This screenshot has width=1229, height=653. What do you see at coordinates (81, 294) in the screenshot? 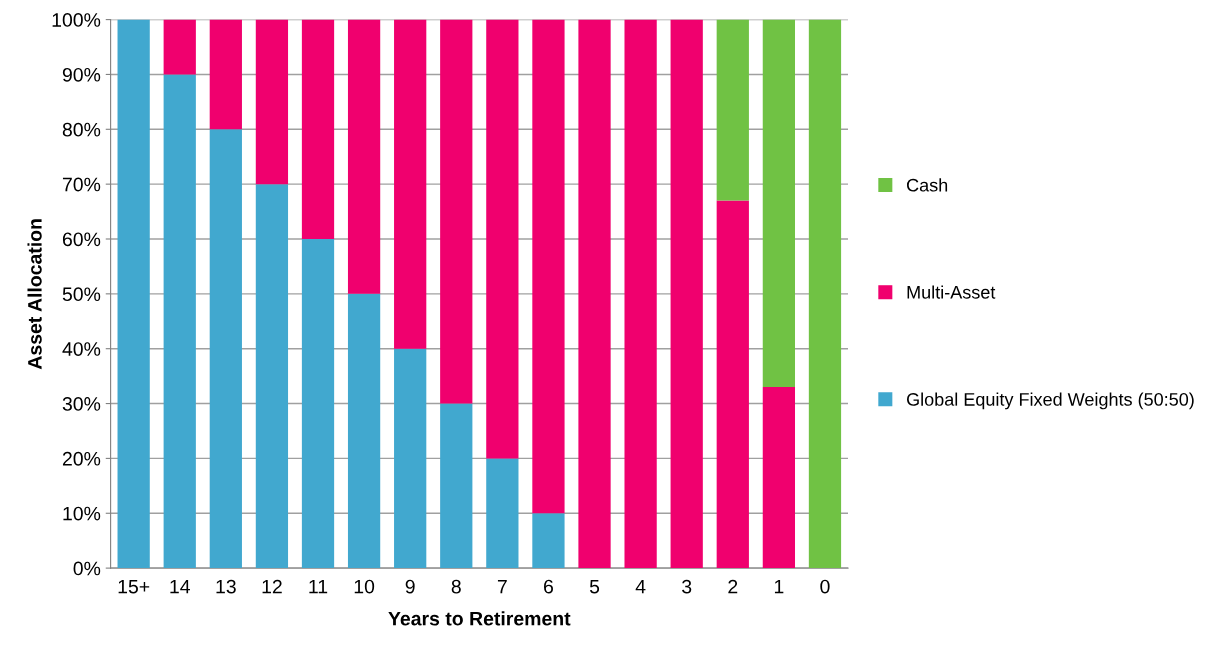
I see `y-tick-label: 50%` at bounding box center [81, 294].